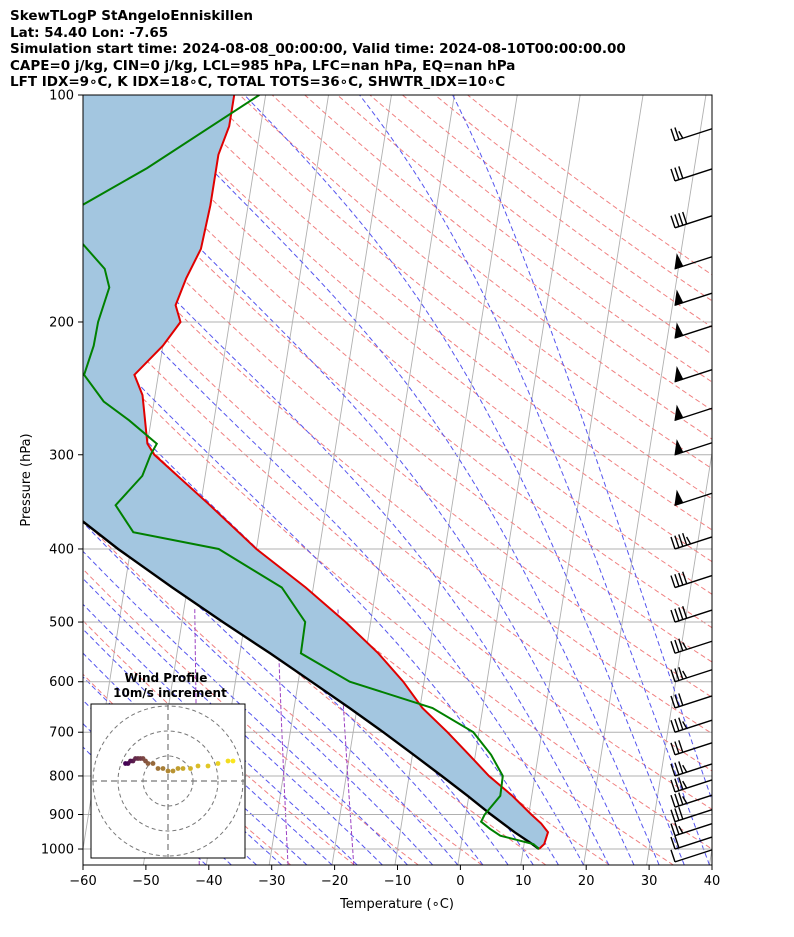  I want to click on y-tick-label: 1000, so click(57, 850).